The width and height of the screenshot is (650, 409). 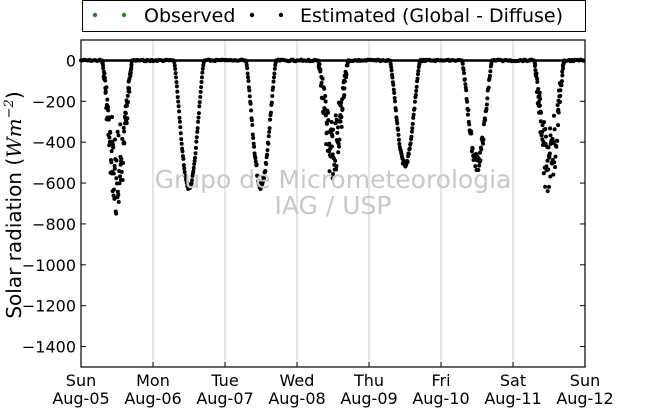 What do you see at coordinates (368, 398) in the screenshot?
I see `x-tick-date-4: Aug-09` at bounding box center [368, 398].